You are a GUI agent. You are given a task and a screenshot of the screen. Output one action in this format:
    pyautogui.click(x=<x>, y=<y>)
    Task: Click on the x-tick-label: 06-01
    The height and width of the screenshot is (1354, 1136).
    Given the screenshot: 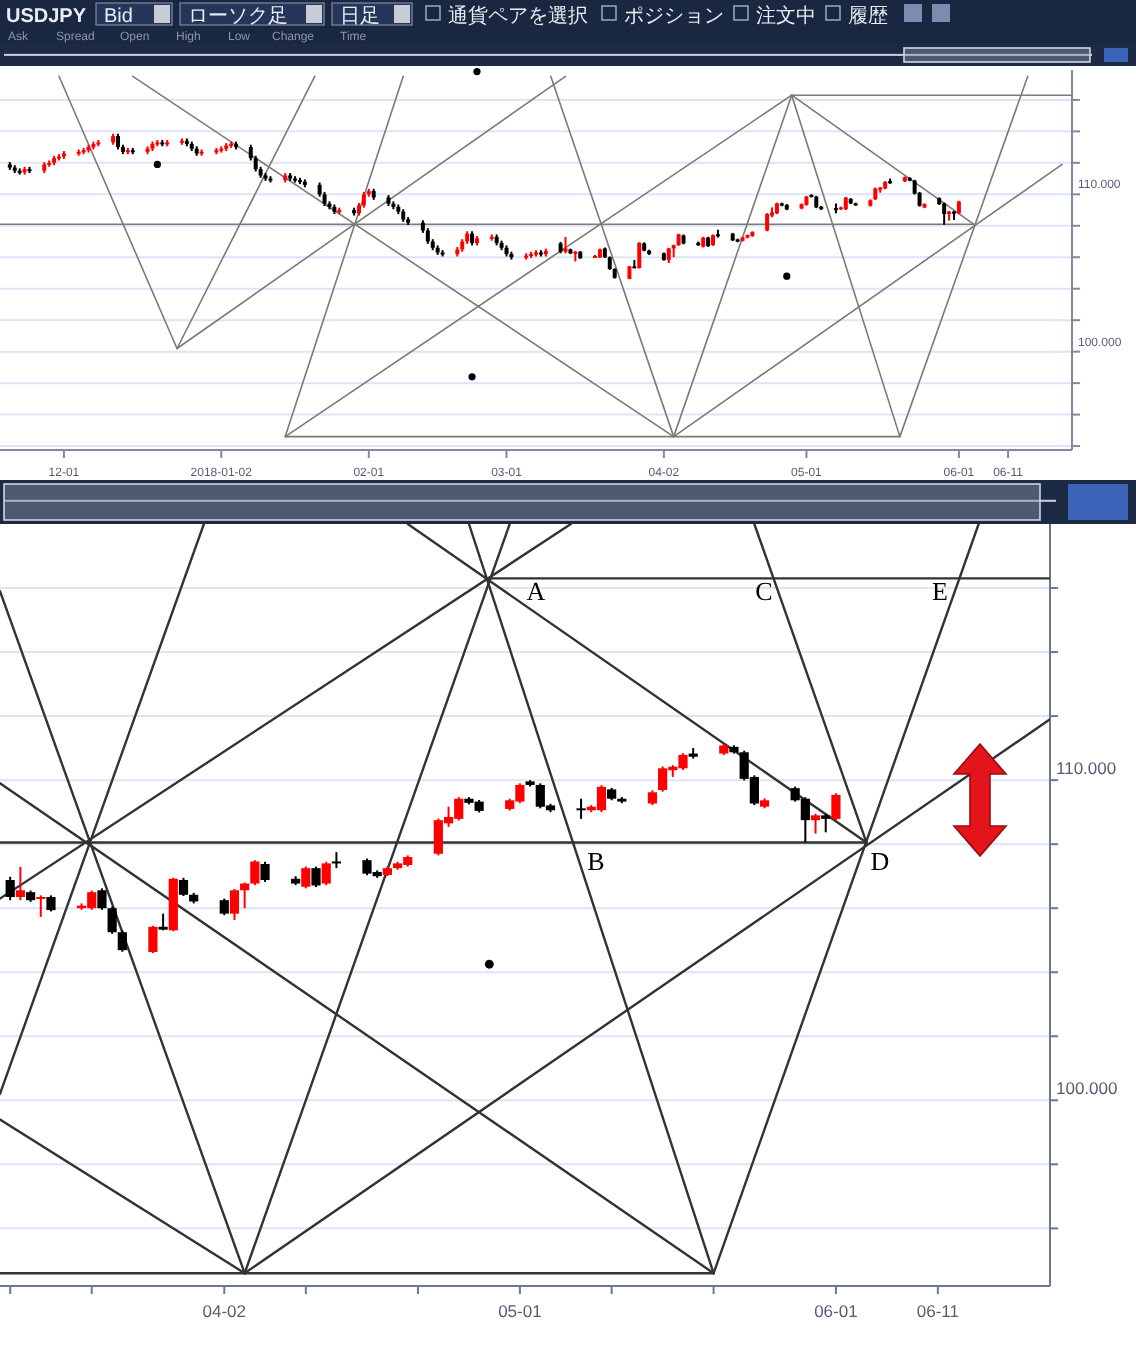 What is the action you would take?
    pyautogui.click(x=836, y=1311)
    